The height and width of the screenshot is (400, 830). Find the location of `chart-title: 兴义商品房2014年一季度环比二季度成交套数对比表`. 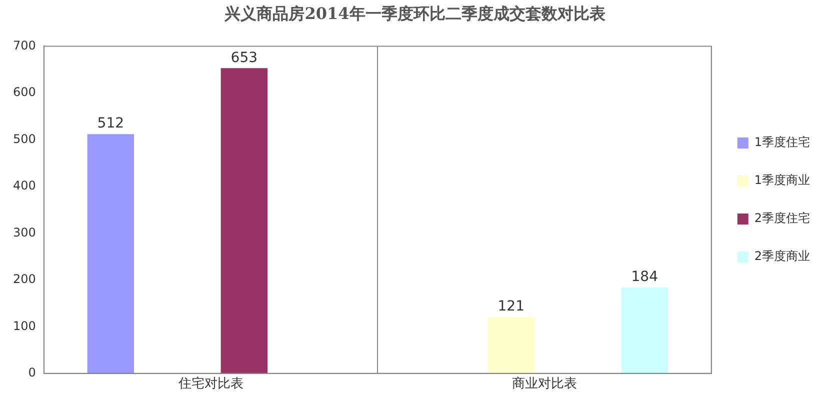

chart-title: 兴义商品房2014年一季度环比二季度成交套数对比表 is located at coordinates (415, 13).